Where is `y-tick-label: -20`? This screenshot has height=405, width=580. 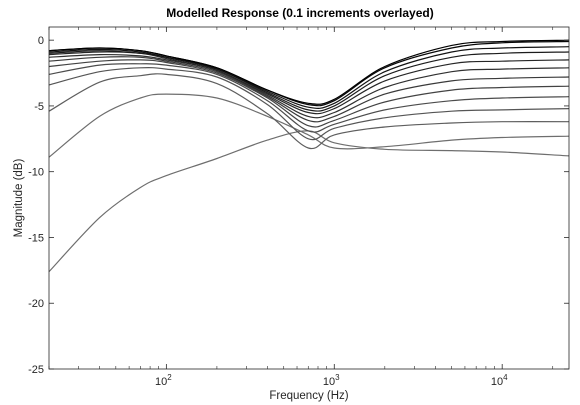
y-tick-label: -20 is located at coordinates (36, 304).